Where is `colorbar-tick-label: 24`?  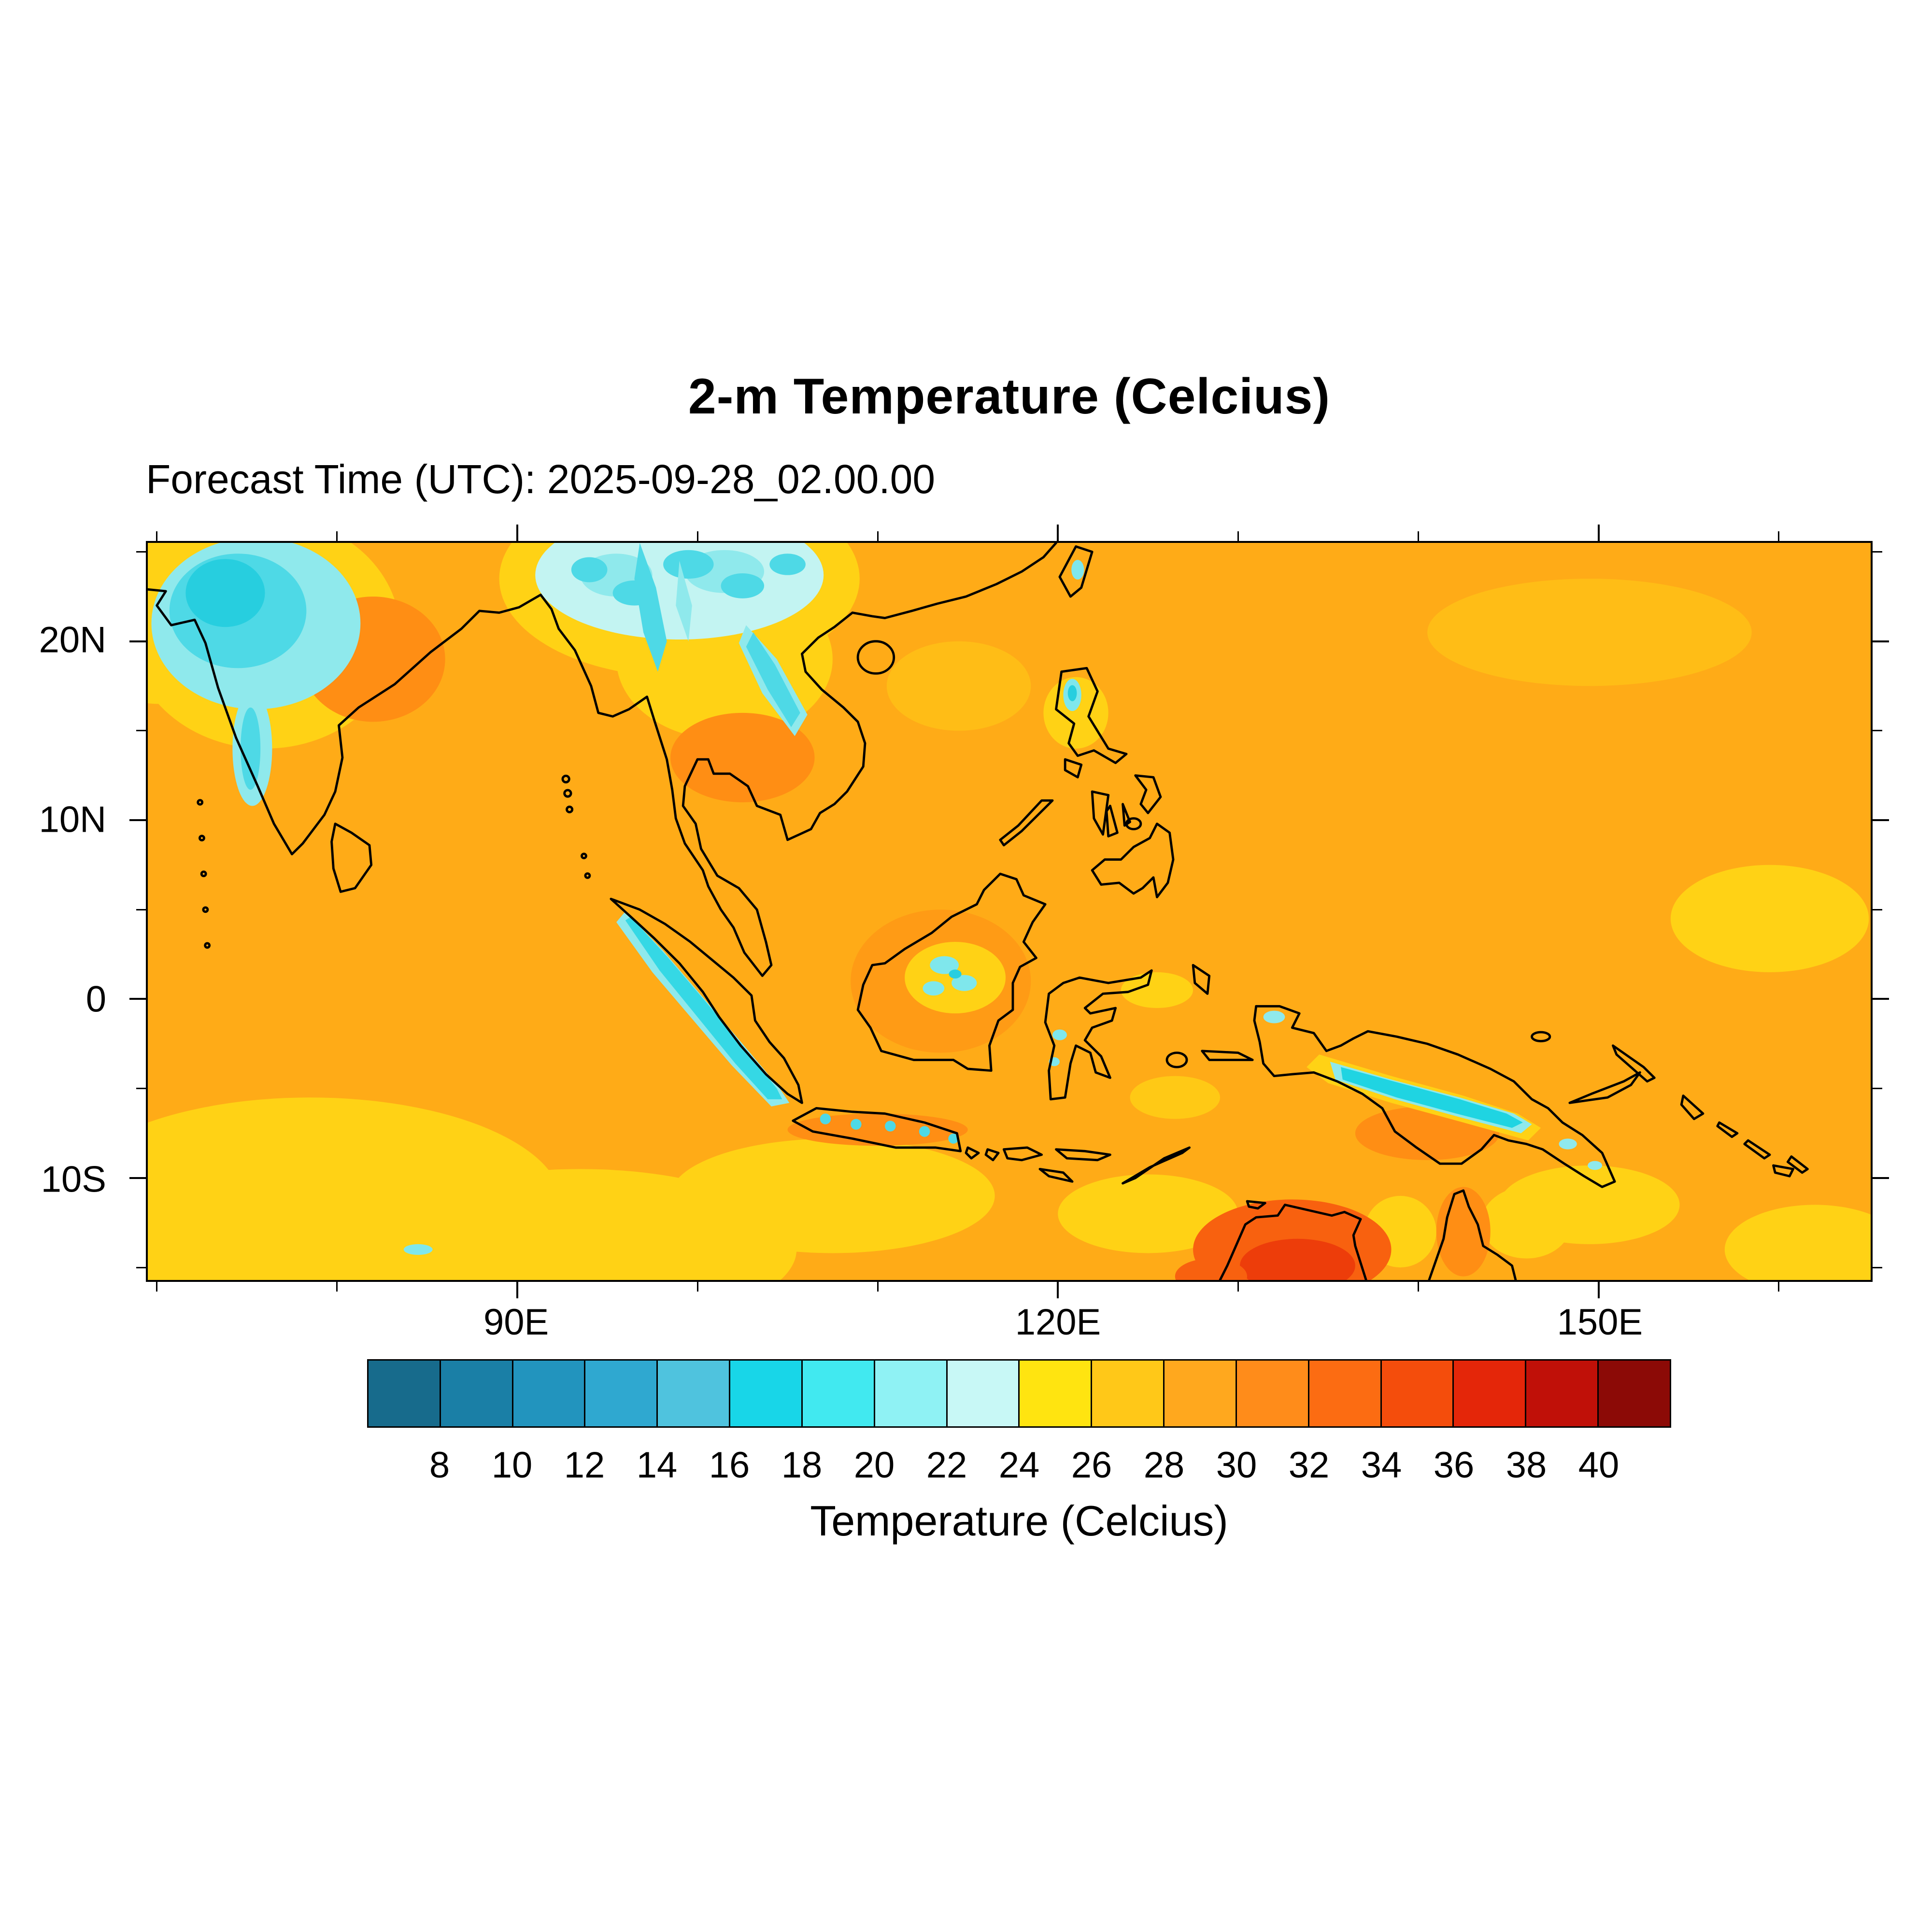 colorbar-tick-label: 24 is located at coordinates (1019, 1465).